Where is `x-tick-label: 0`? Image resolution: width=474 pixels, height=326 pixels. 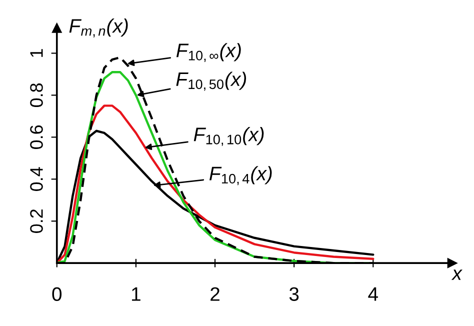
x-tick-label: 0 is located at coordinates (57, 294).